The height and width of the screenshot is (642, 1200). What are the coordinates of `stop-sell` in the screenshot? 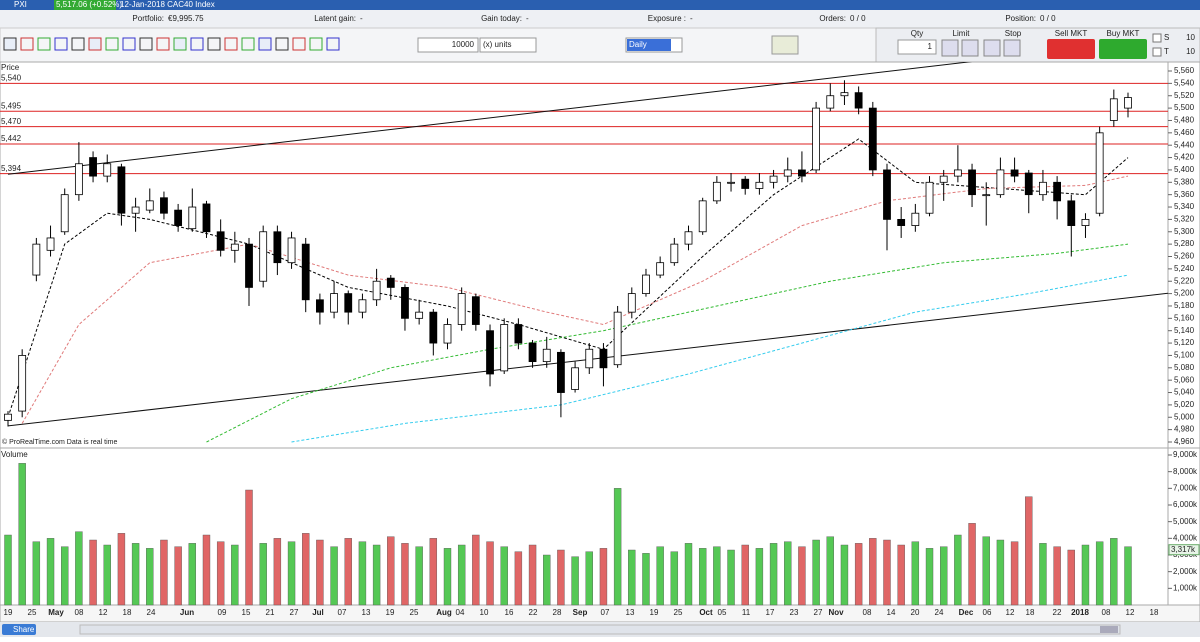 It's located at (992, 48).